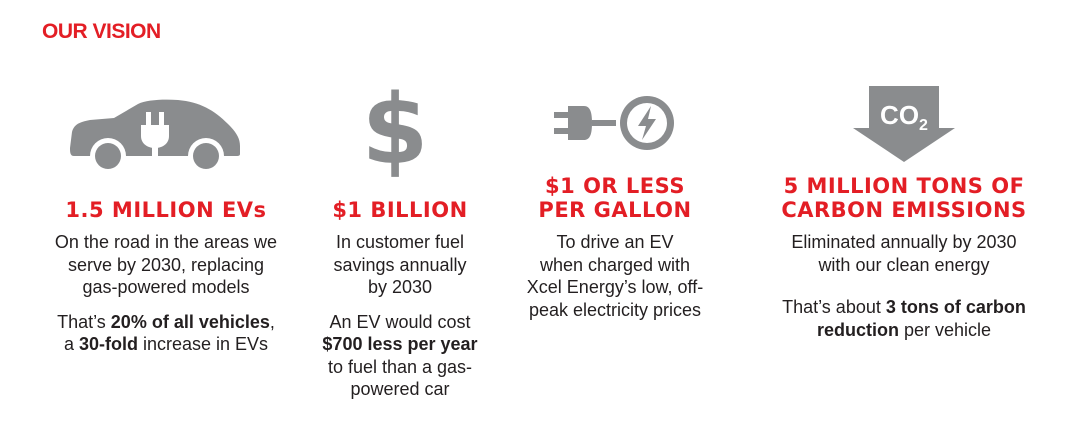 The height and width of the screenshot is (446, 1092). I want to click on co2-label: CO2, so click(904, 117).